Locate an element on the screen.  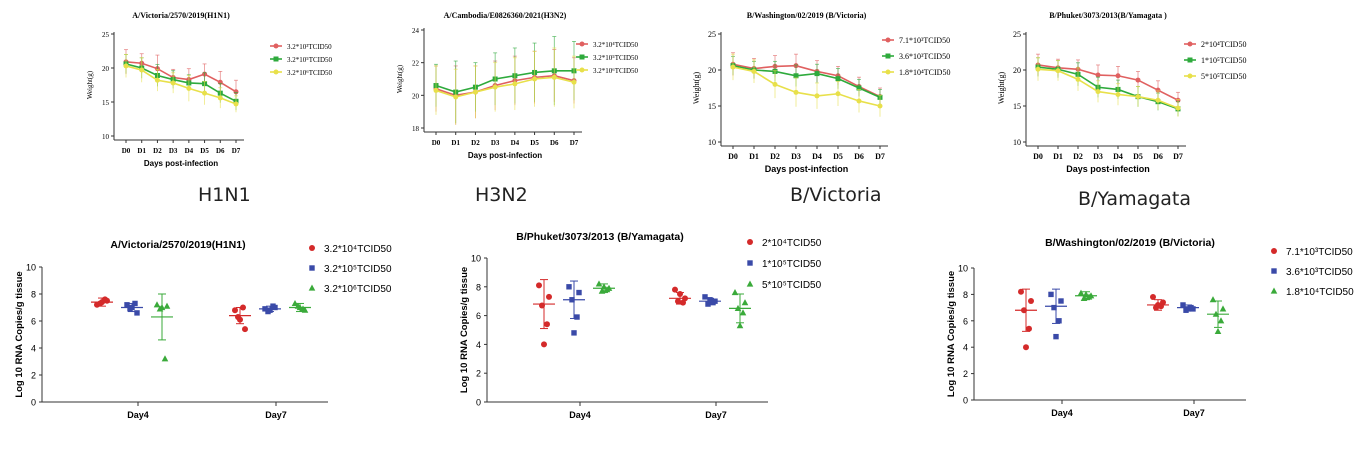
y-axis-label: Weight(g) is located at coordinates (90, 84).